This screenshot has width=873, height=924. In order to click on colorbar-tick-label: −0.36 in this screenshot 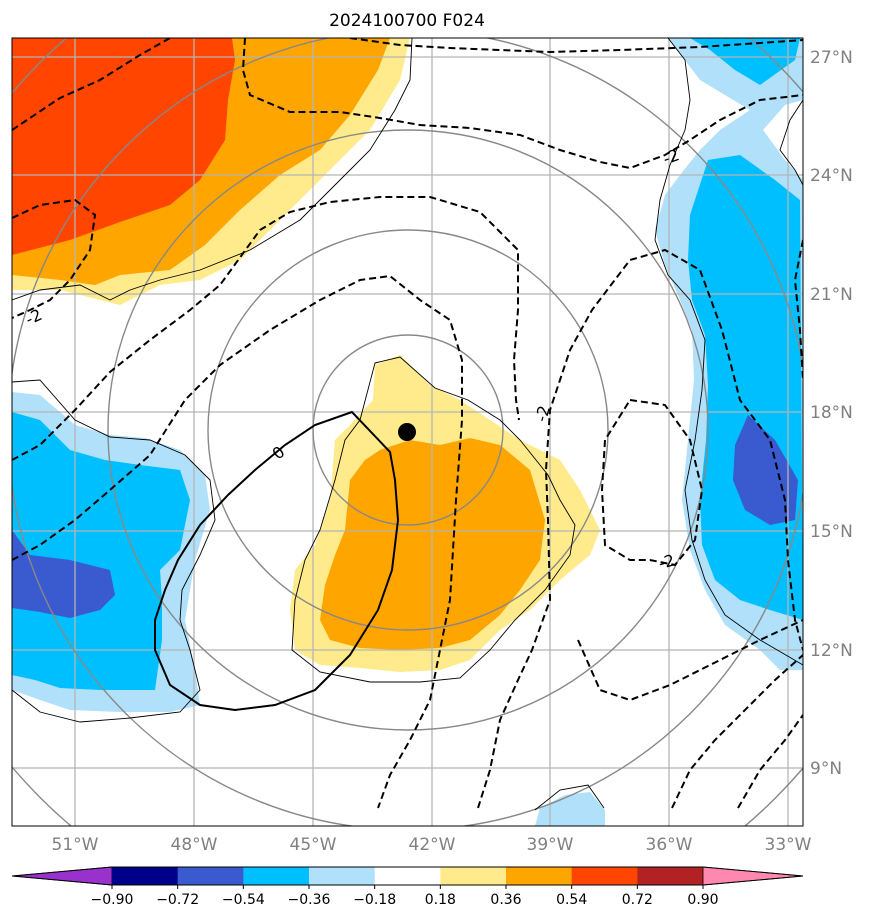, I will do `click(309, 900)`.